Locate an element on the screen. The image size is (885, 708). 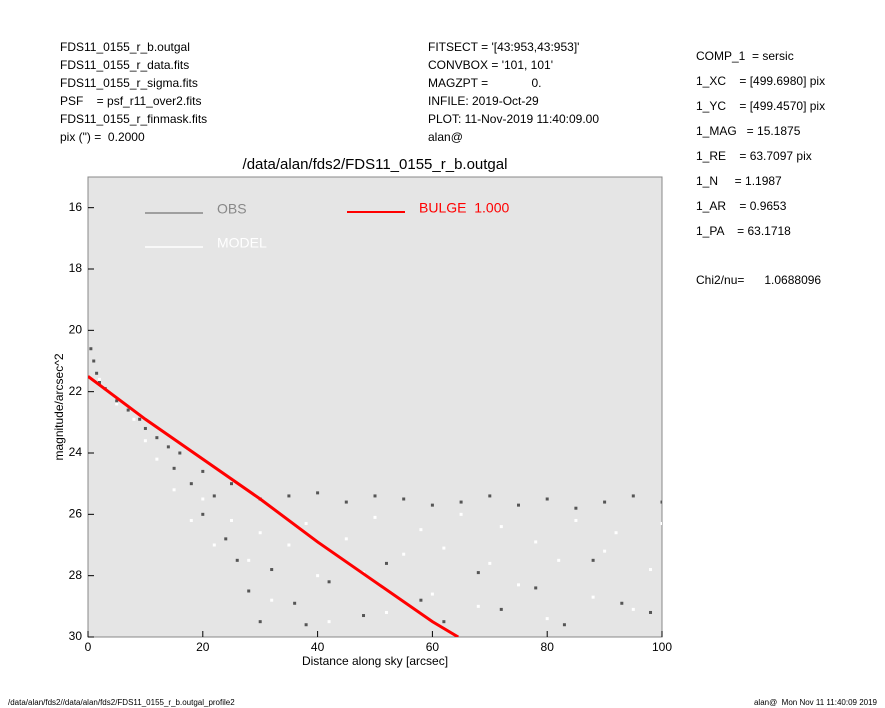
header-left-line: FDS11_0155_r_finmask.fits is located at coordinates (133, 119).